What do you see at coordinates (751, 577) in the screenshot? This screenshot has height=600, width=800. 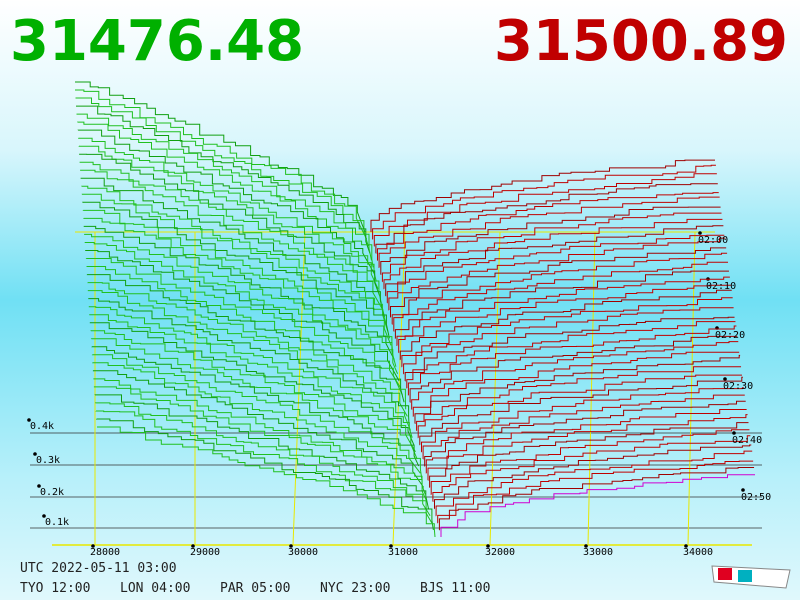 I see `glasses-icon` at bounding box center [751, 577].